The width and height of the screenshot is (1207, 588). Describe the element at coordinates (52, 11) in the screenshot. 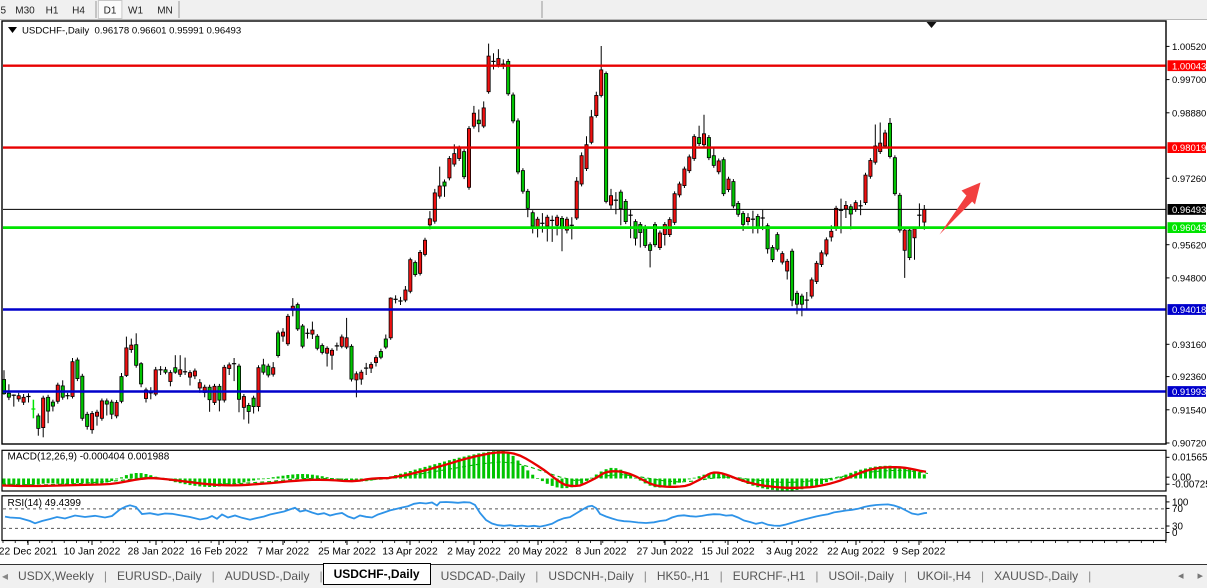

I see `svg-text: H1` at that location.